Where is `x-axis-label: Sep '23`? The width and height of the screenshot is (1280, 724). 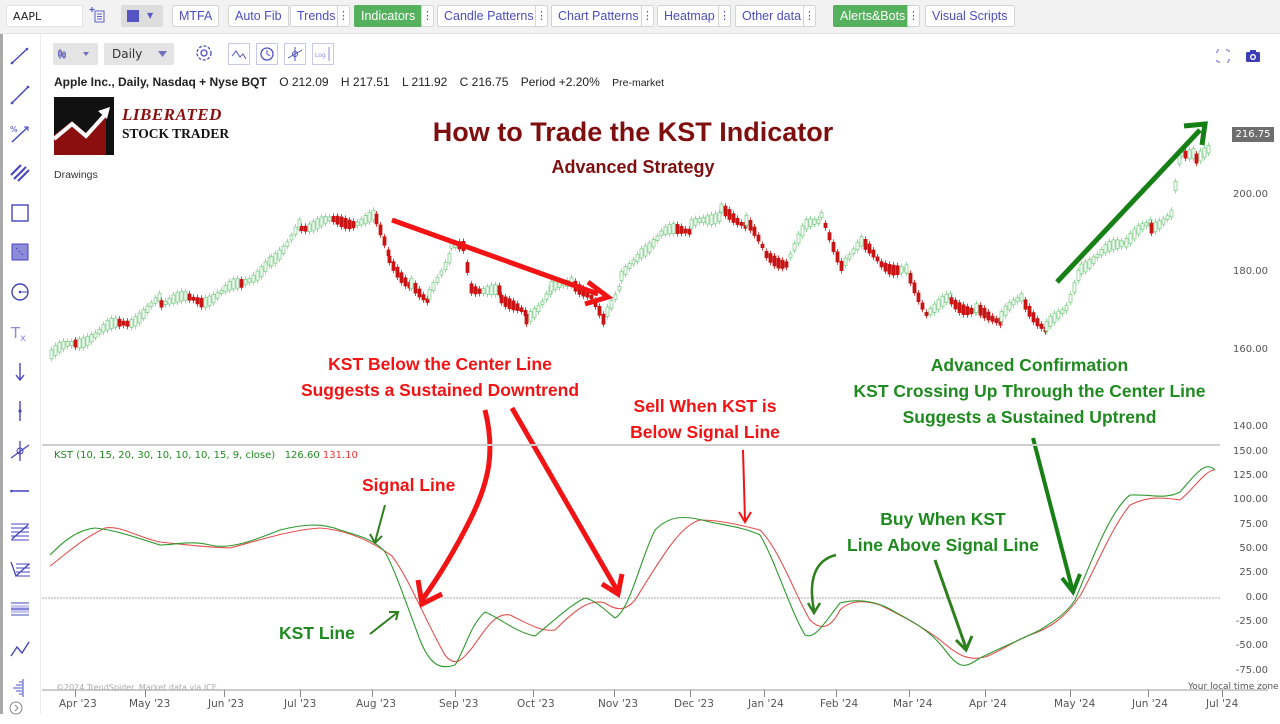 x-axis-label: Sep '23 is located at coordinates (459, 704).